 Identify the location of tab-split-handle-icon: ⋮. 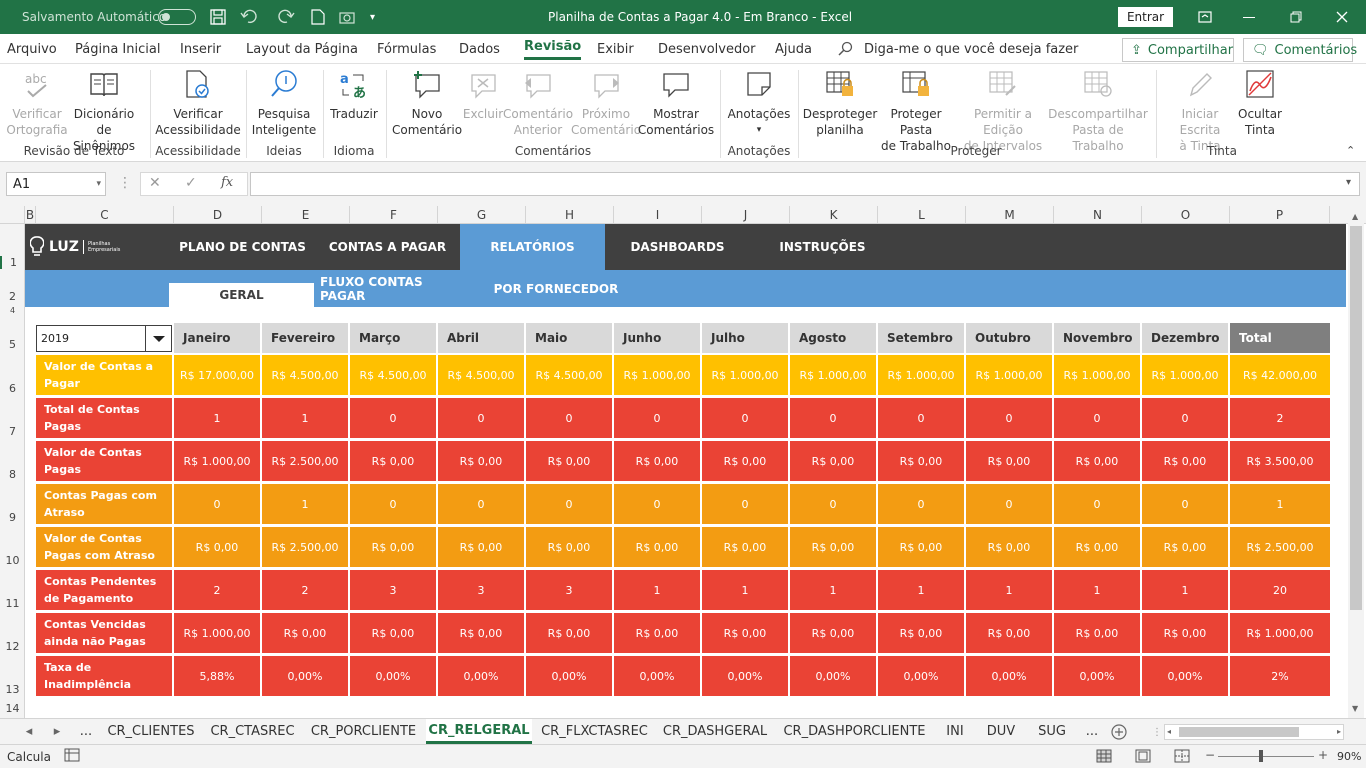
(1157, 732).